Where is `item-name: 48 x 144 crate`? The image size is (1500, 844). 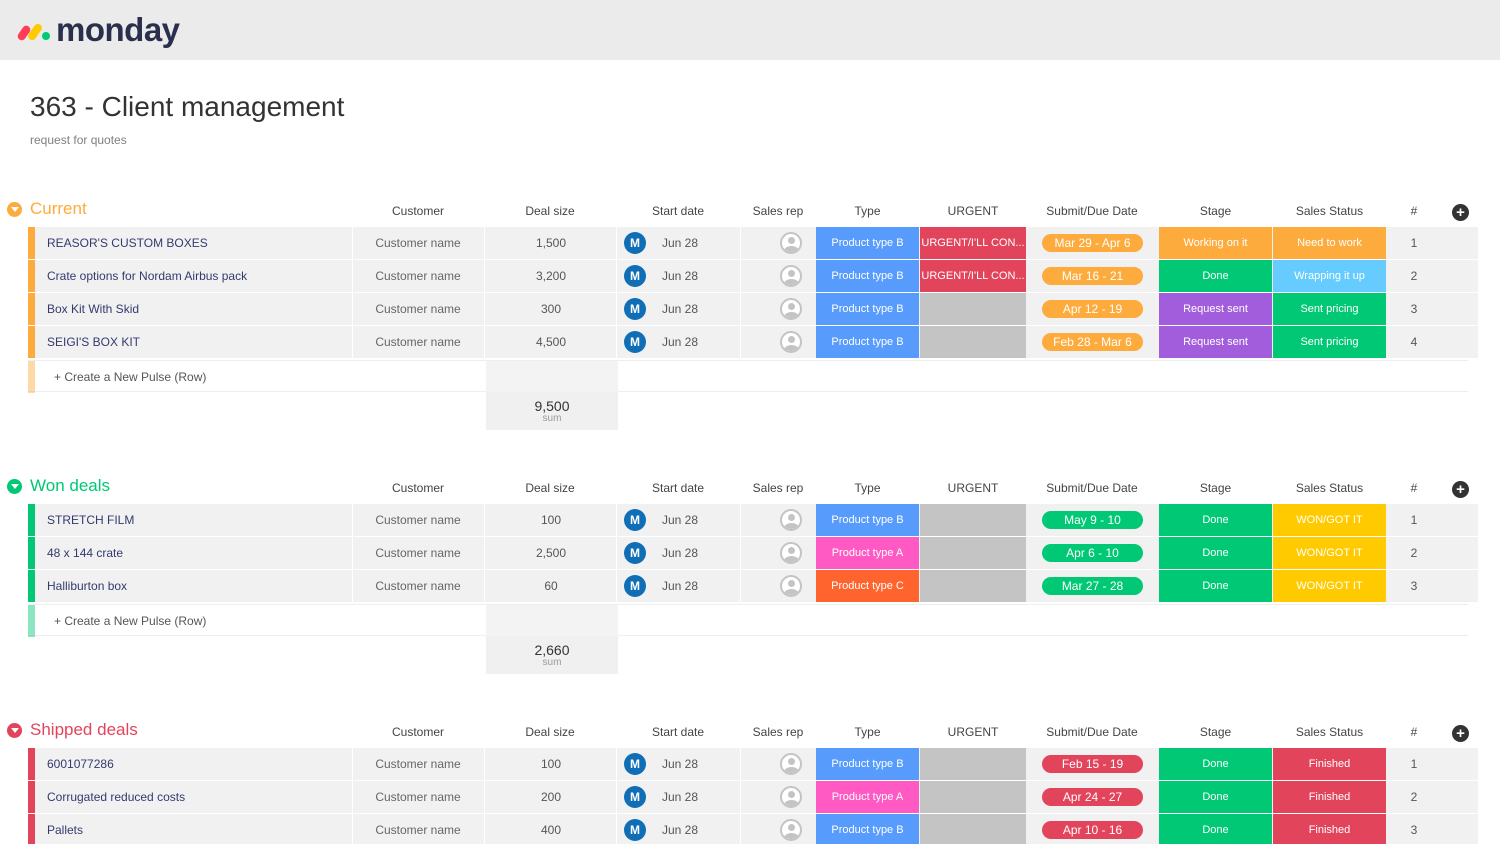 item-name: 48 x 144 crate is located at coordinates (85, 553).